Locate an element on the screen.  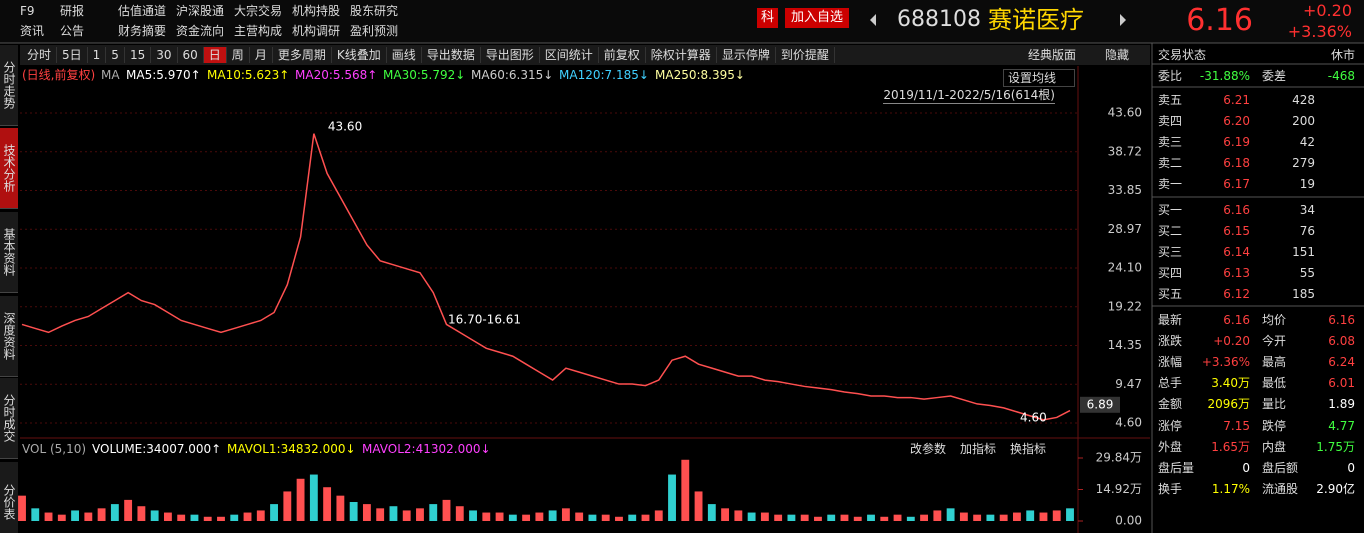
side-tab: 分时成交 is located at coordinates (9, 418).